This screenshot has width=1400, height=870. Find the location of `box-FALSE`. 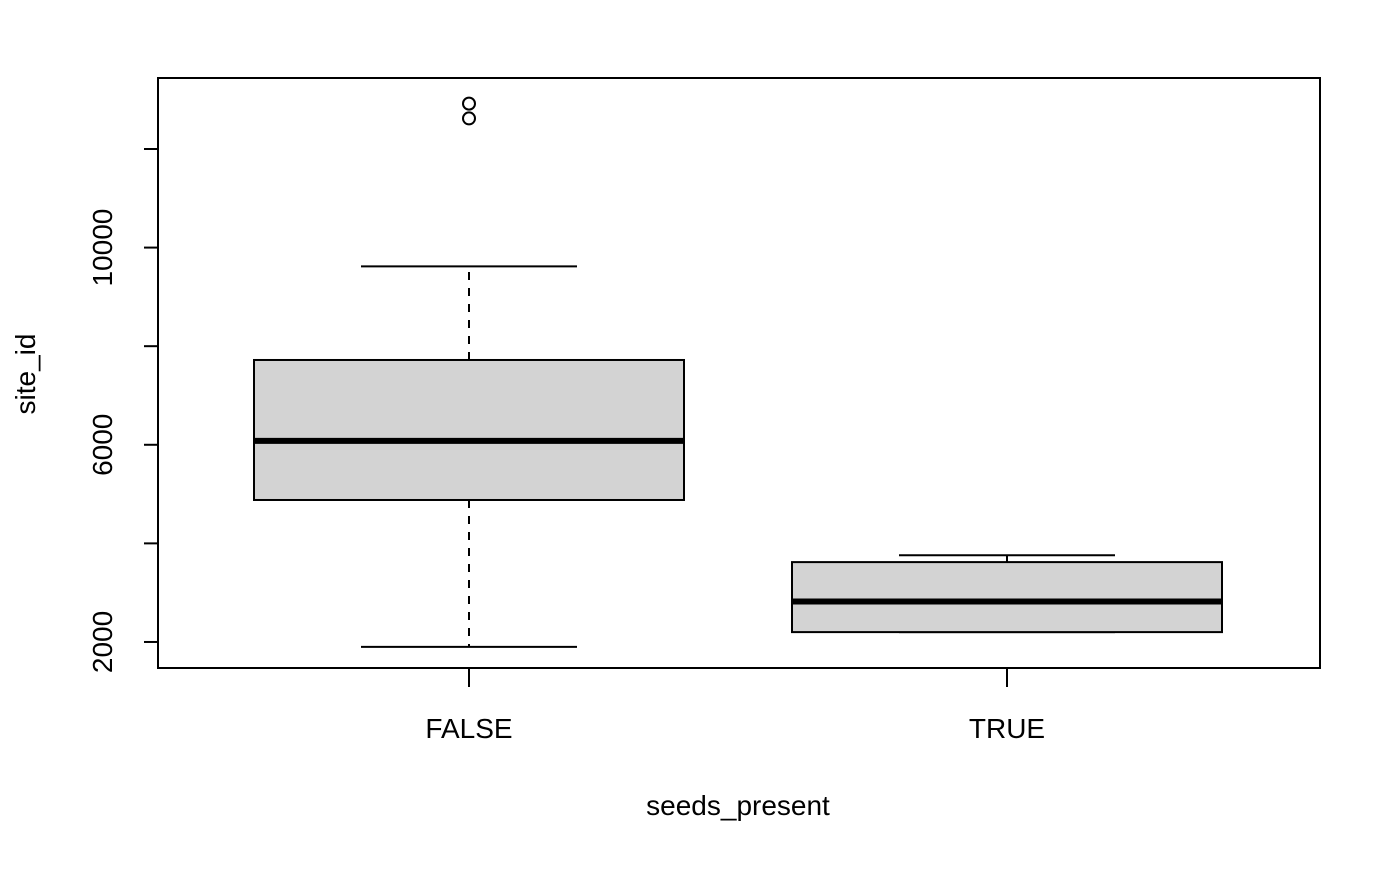

box-FALSE is located at coordinates (469, 429).